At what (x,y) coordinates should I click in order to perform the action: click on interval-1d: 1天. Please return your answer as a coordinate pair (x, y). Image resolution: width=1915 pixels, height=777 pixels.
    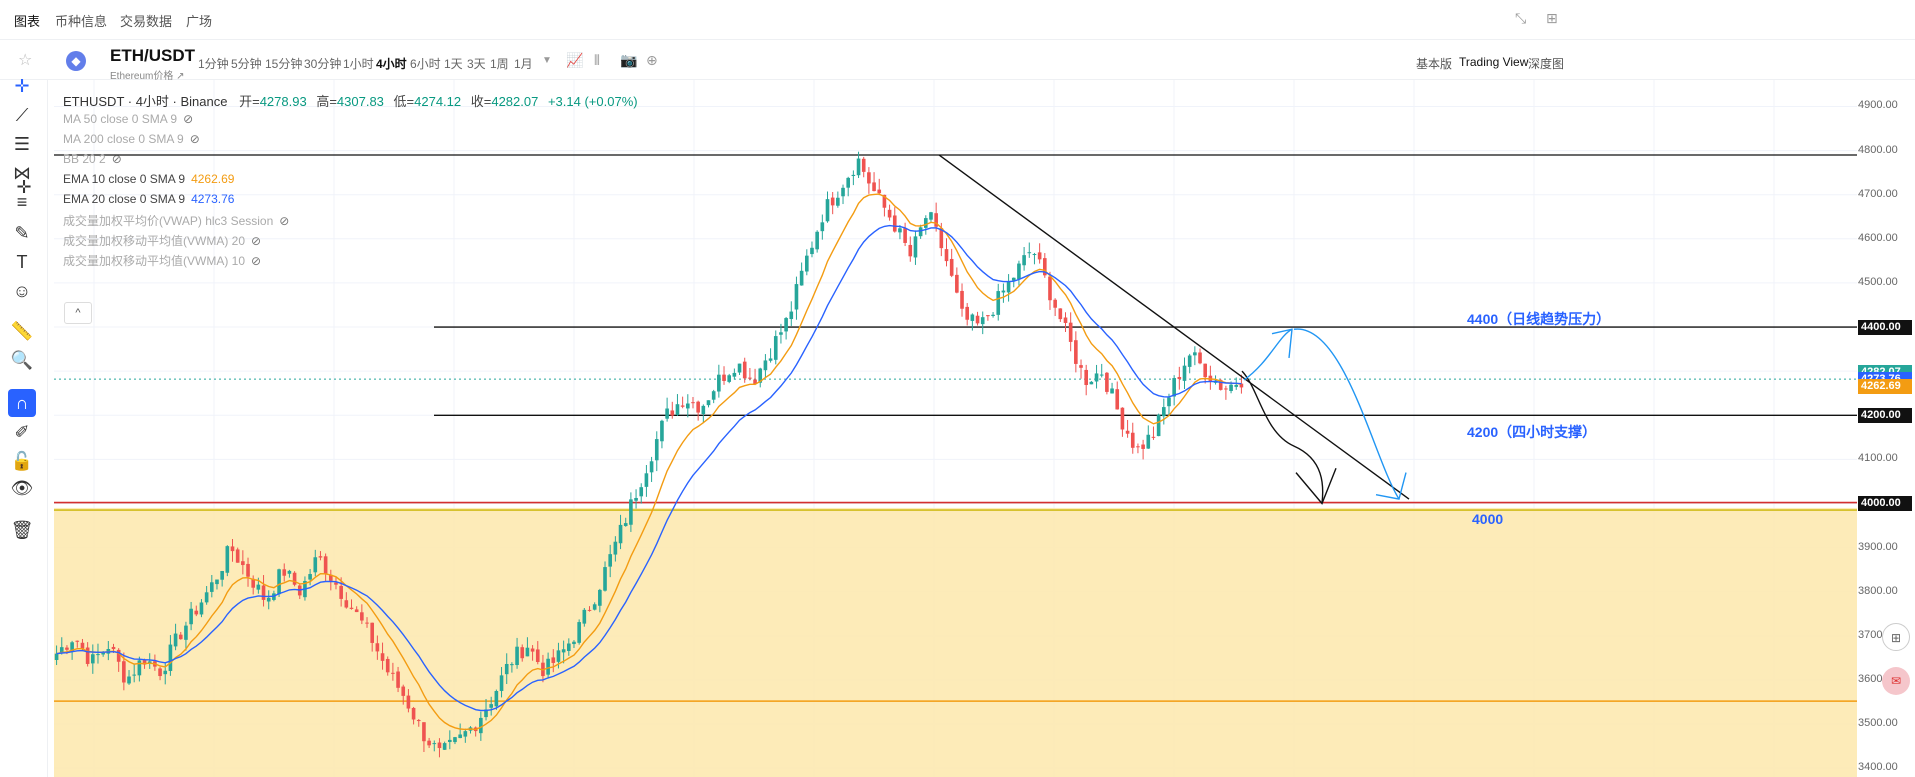
    Looking at the image, I should click on (453, 64).